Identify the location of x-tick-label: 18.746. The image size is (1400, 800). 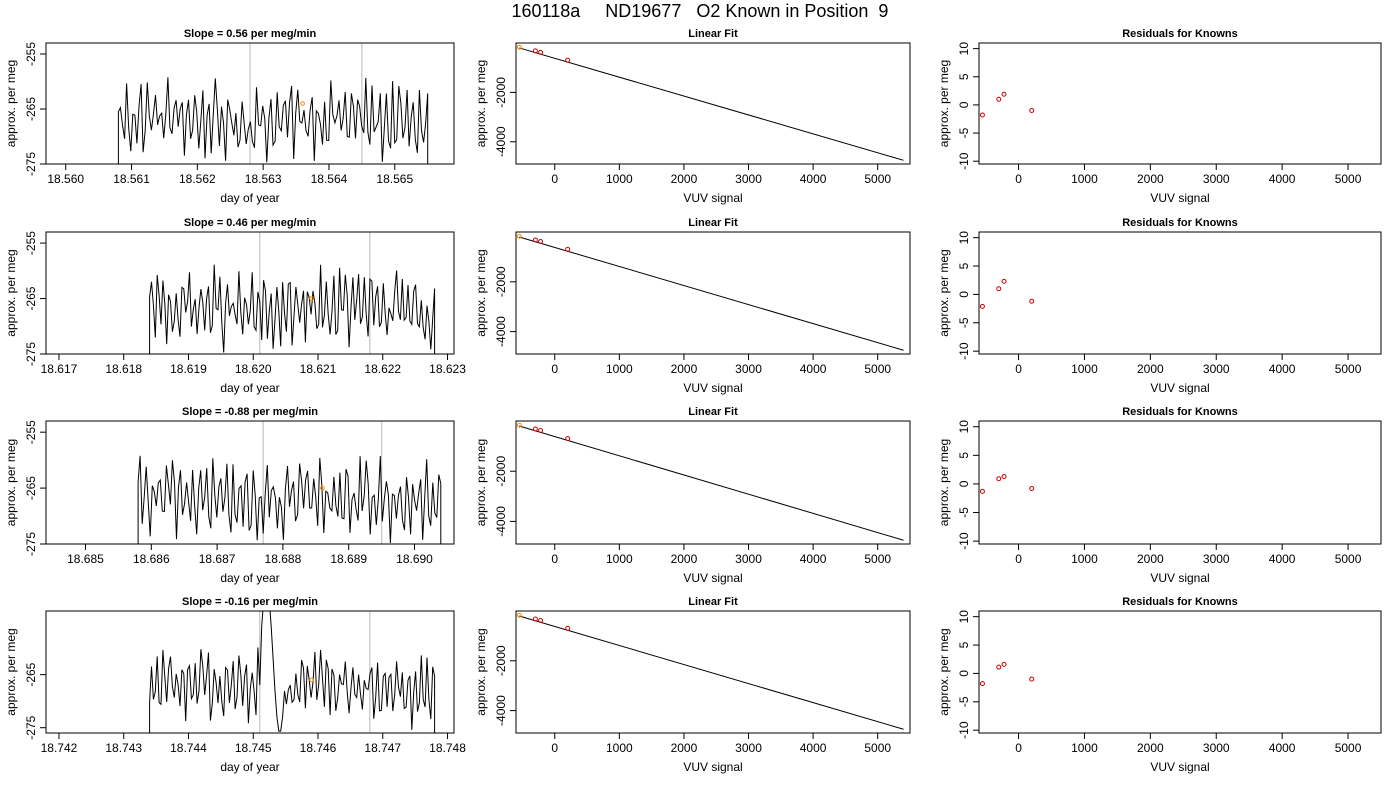
(318, 748).